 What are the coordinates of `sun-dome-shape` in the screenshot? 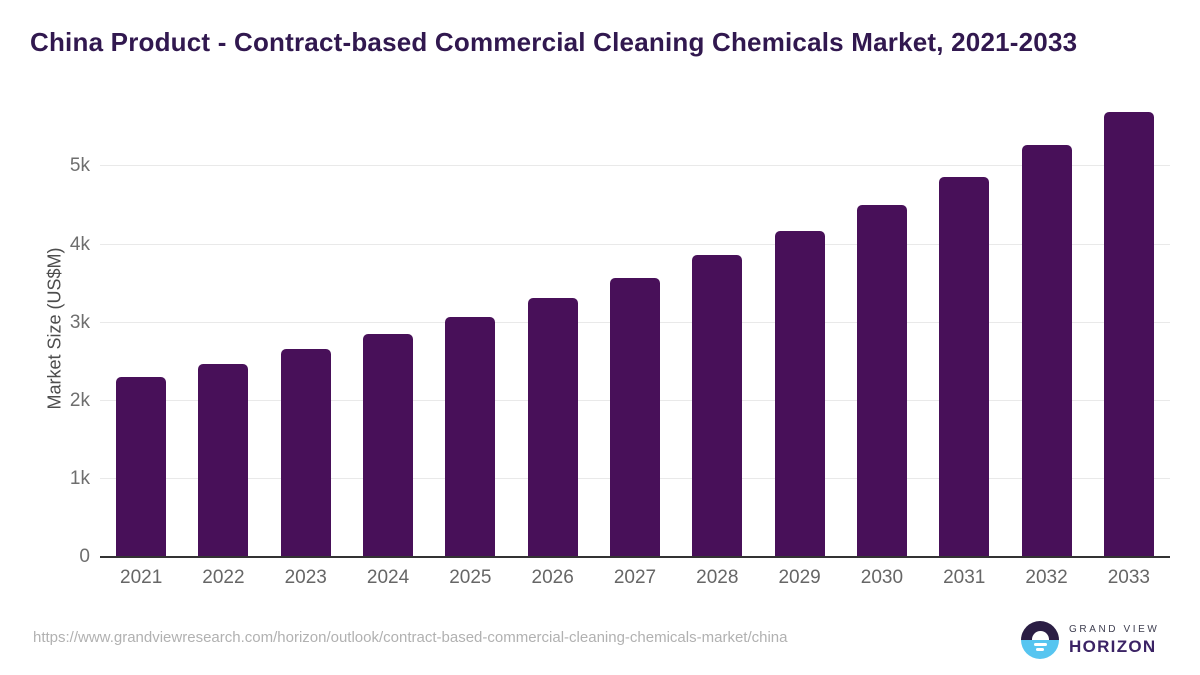 It's located at (1040, 635).